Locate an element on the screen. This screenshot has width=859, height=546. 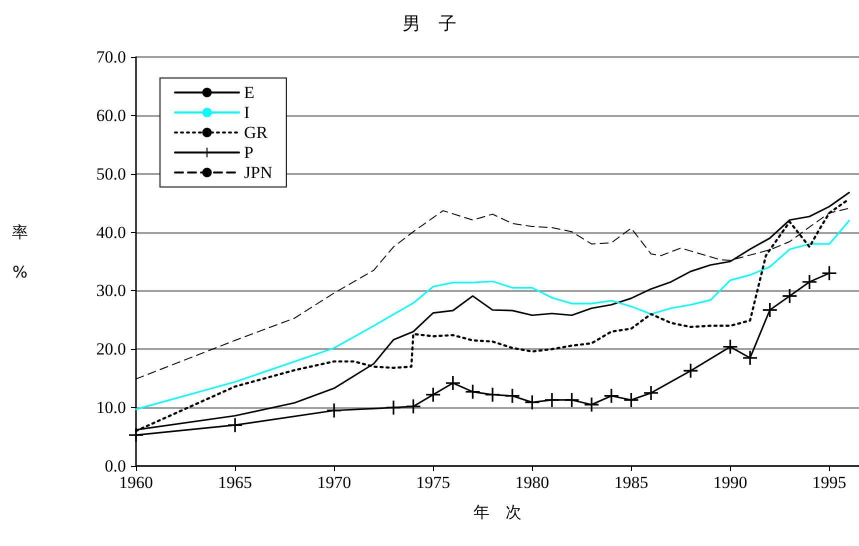
x-tick-label: 1985 is located at coordinates (631, 482).